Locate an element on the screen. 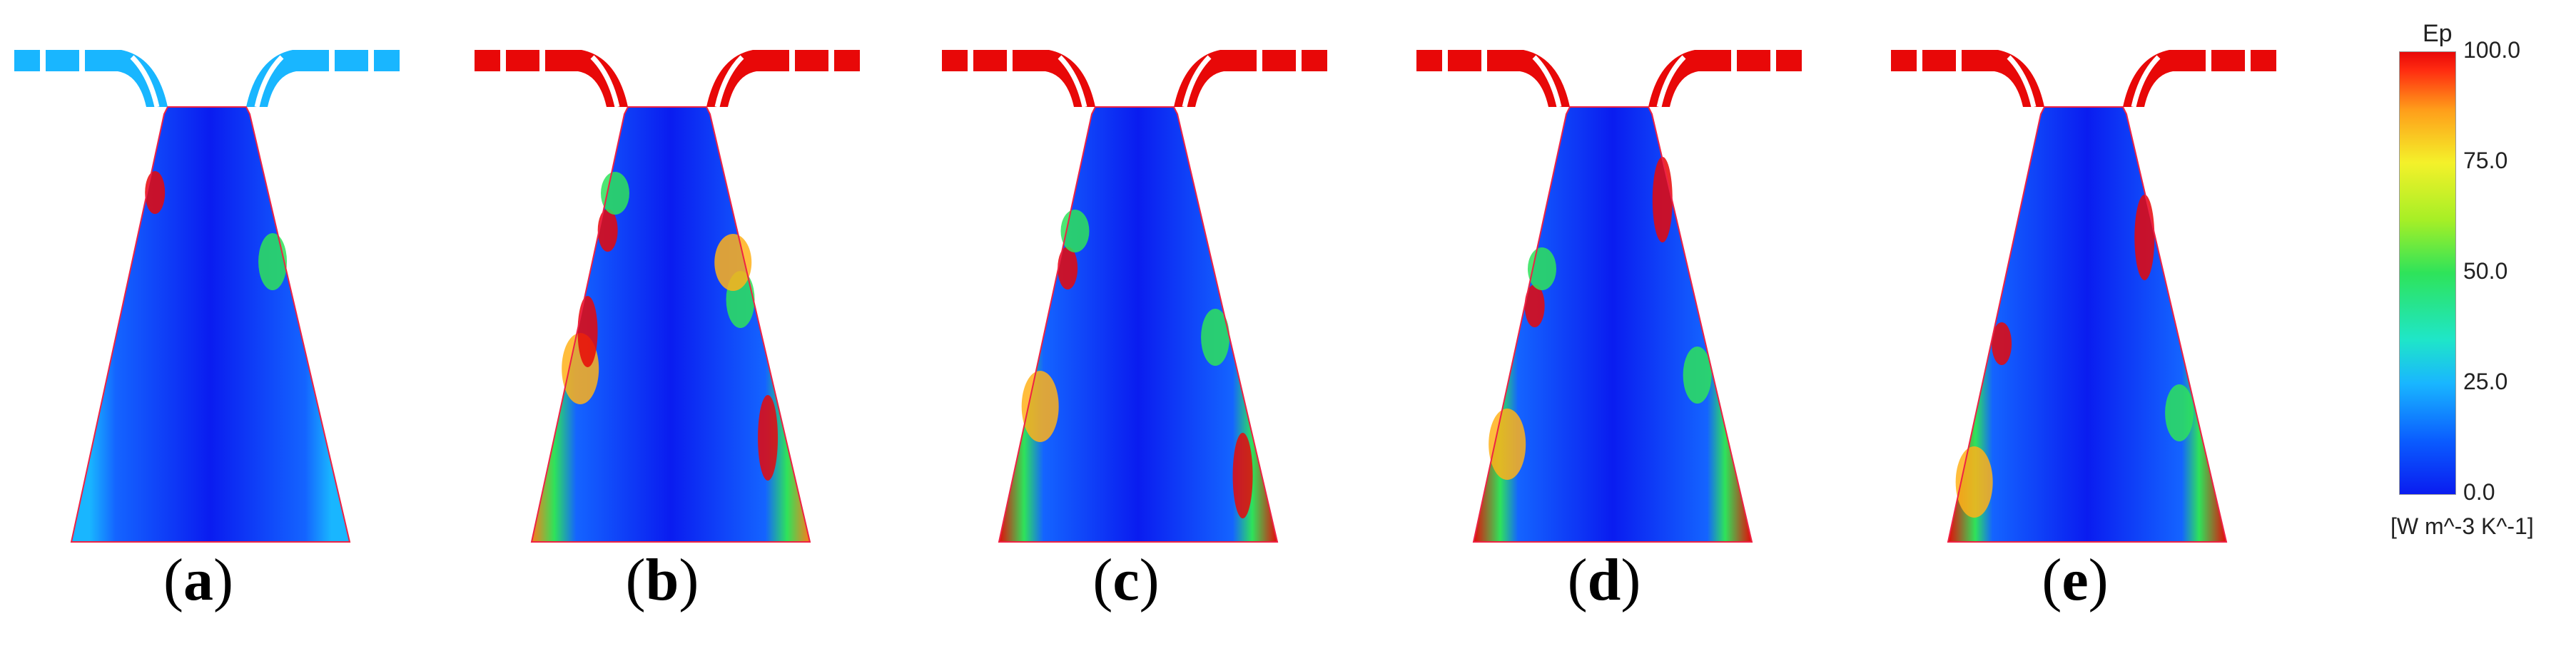 This screenshot has height=646, width=2576. field-panel-e is located at coordinates (2083, 296).